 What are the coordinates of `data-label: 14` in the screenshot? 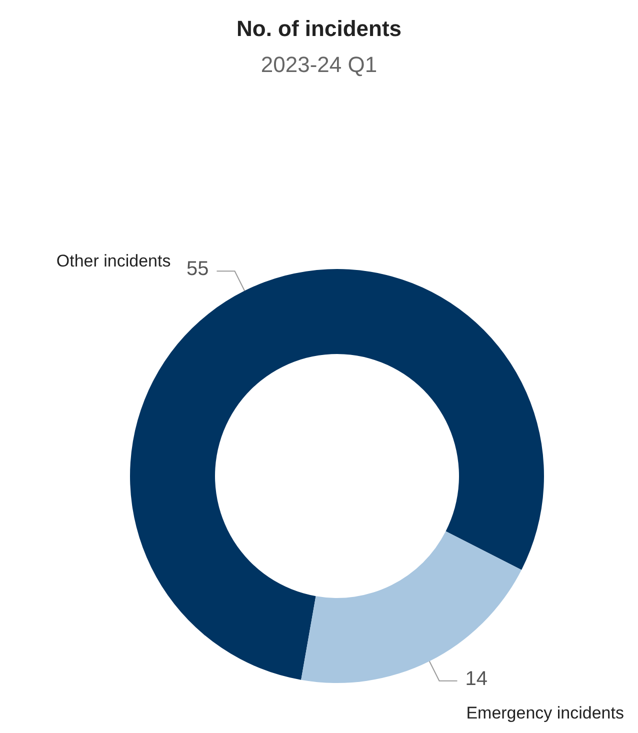 It's located at (476, 679).